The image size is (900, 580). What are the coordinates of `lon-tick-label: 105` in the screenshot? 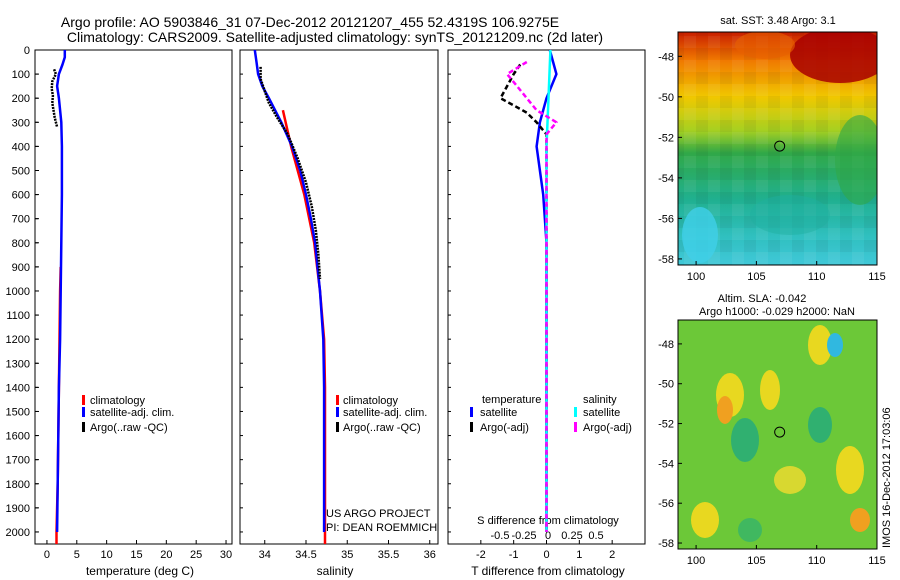 It's located at (756, 277).